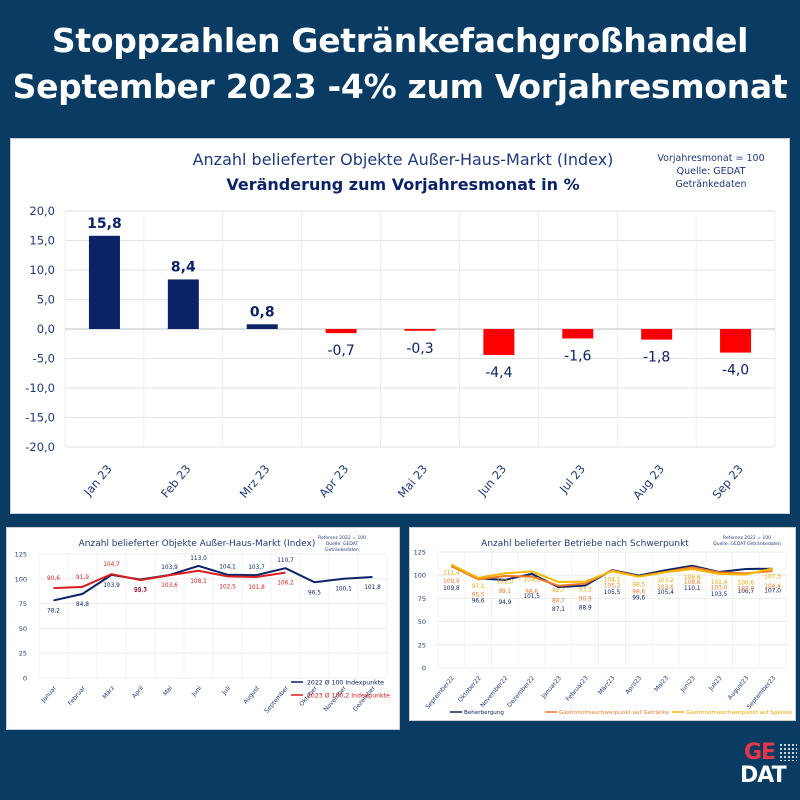  What do you see at coordinates (585, 609) in the screenshot?
I see `data-label: 88,9` at bounding box center [585, 609].